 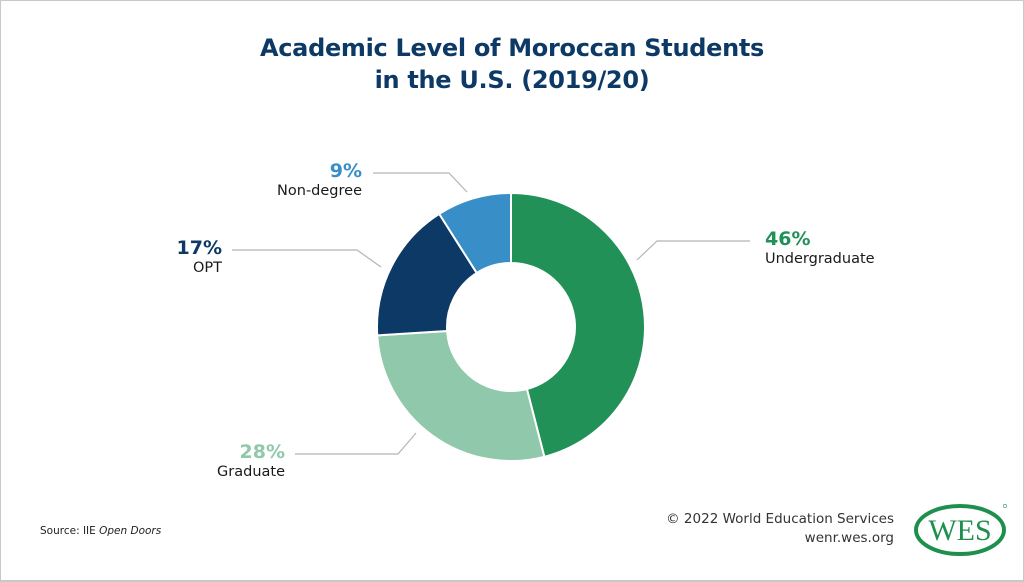 What do you see at coordinates (820, 259) in the screenshot?
I see `label-undergraduate-name: Undergraduate` at bounding box center [820, 259].